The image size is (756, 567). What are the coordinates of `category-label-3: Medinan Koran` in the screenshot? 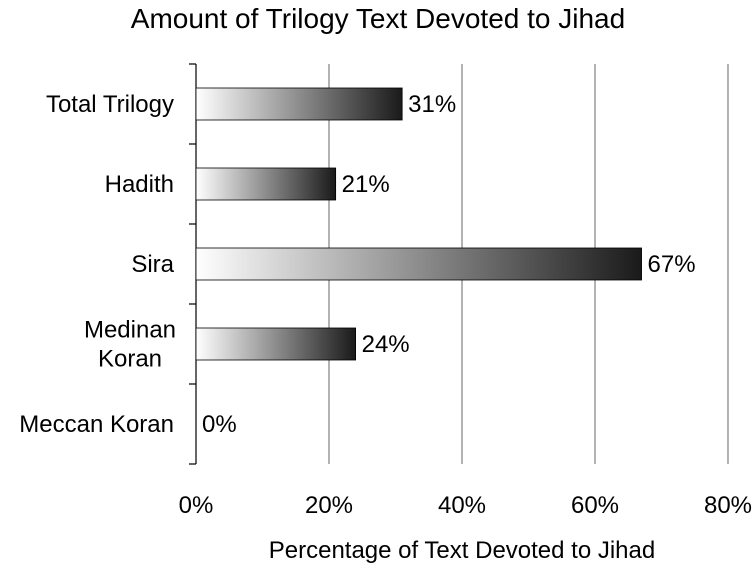 It's located at (130, 345).